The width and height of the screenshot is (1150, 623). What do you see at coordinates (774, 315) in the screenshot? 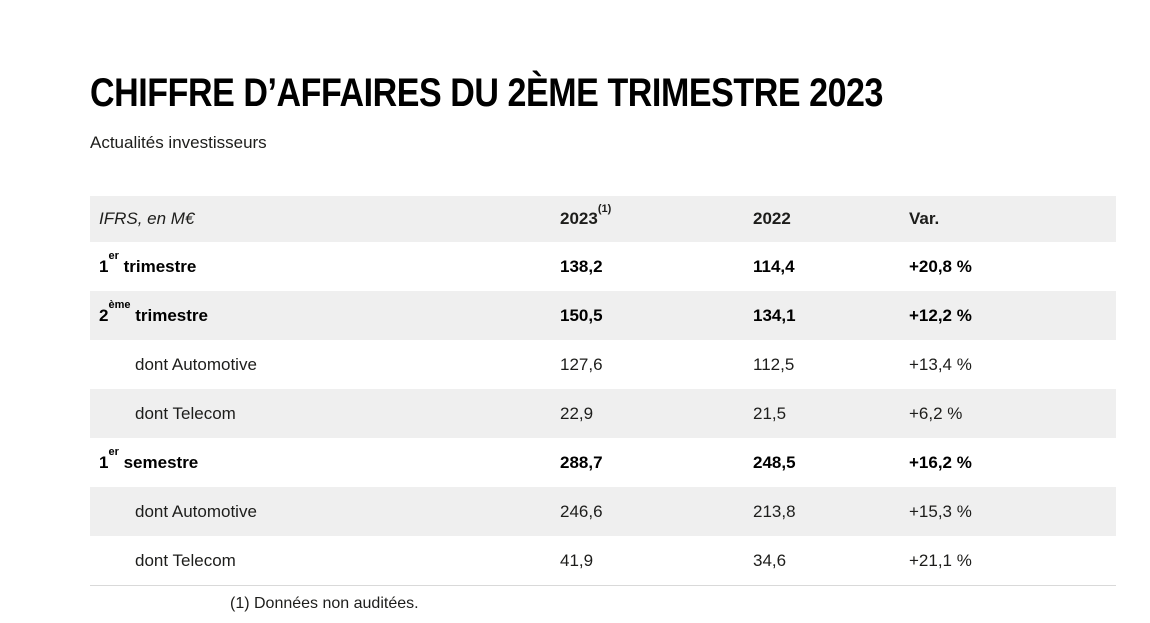
I see `value-2022: 134,1` at bounding box center [774, 315].